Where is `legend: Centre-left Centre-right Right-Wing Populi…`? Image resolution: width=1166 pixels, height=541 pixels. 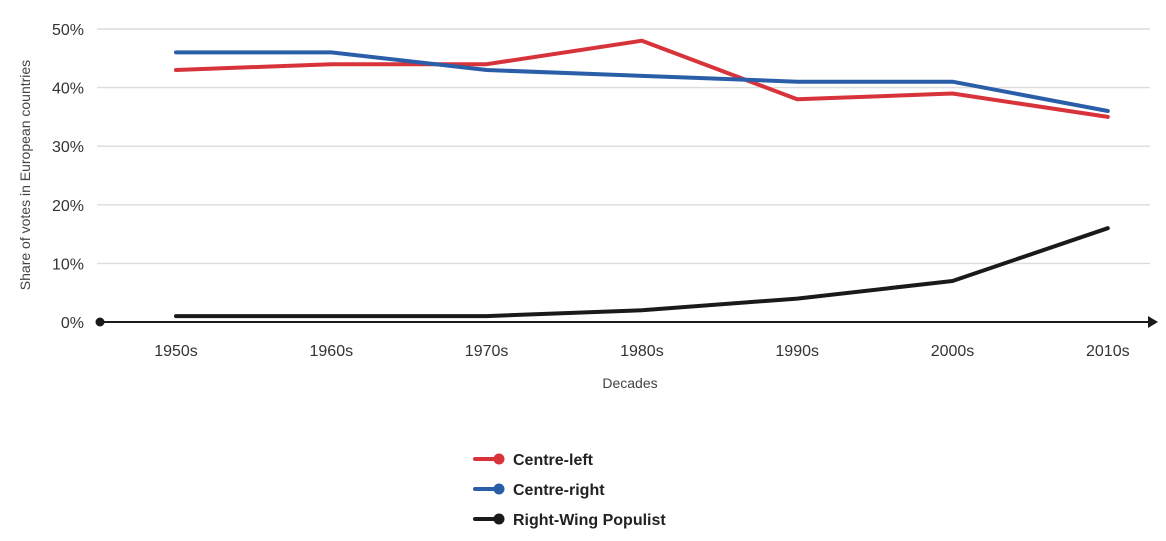 legend: Centre-left Centre-right Right-Wing Populi… is located at coordinates (569, 490).